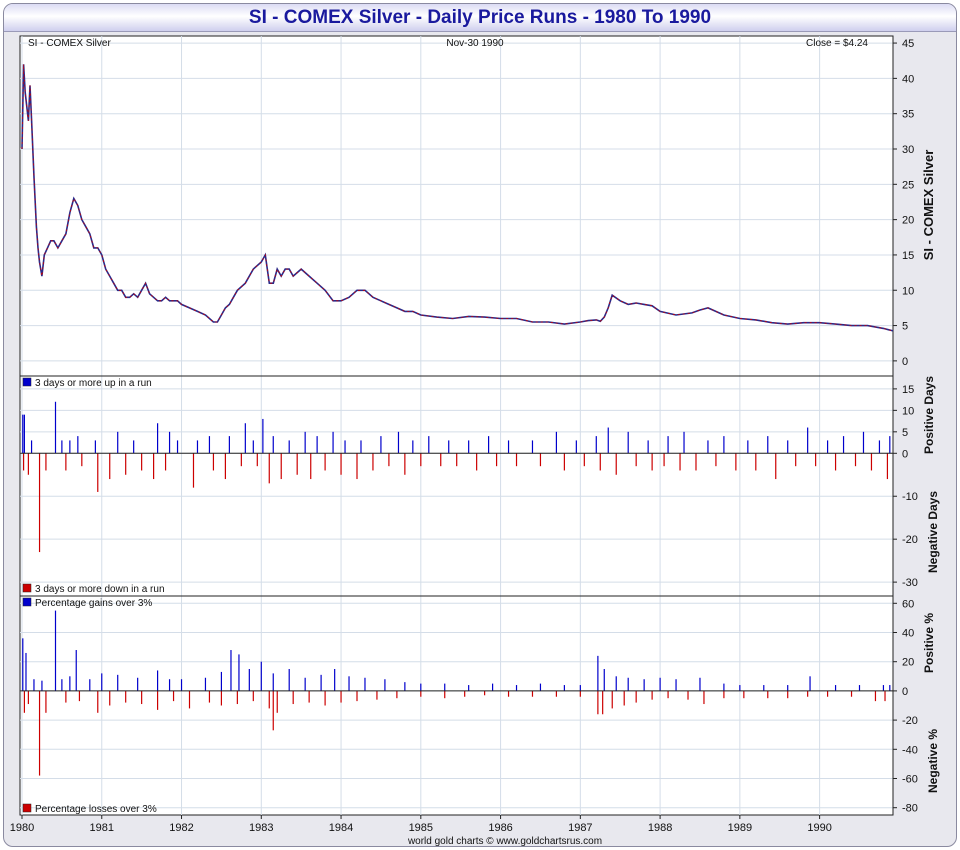 The image size is (960, 850). Describe the element at coordinates (908, 44) in the screenshot. I see `y-tick-label: 45` at that location.